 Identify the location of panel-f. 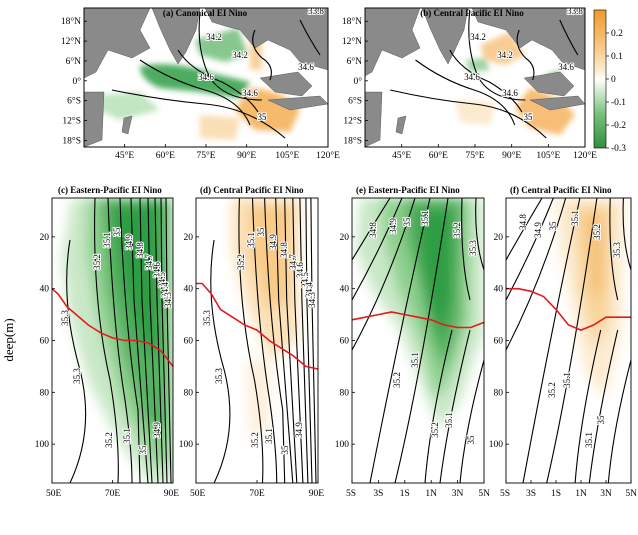
(568, 340).